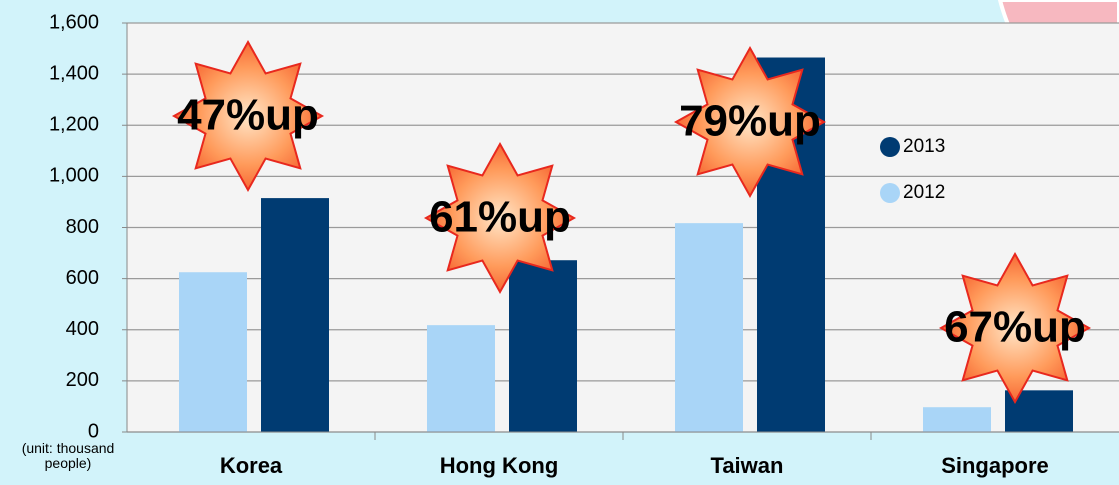 The width and height of the screenshot is (1119, 485). Describe the element at coordinates (924, 192) in the screenshot. I see `legend-label: 2012` at that location.